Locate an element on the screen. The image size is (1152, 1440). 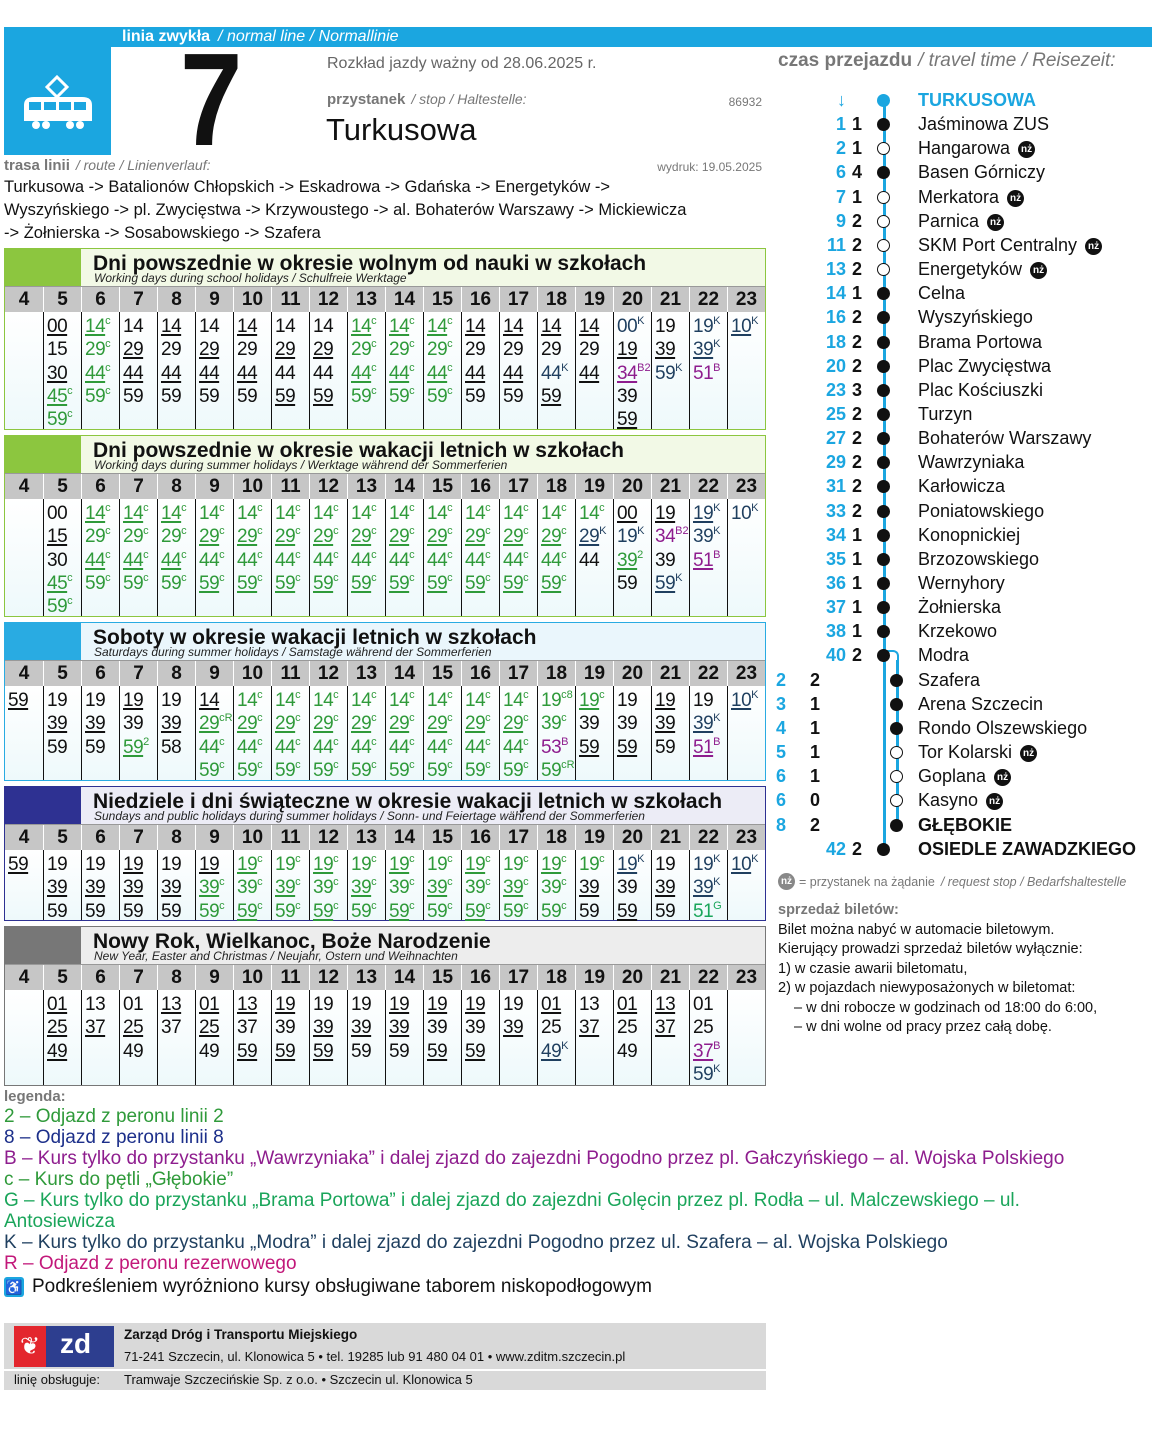
stop-name: OSIEDLE ZAWADZKIEGO is located at coordinates (1027, 849).